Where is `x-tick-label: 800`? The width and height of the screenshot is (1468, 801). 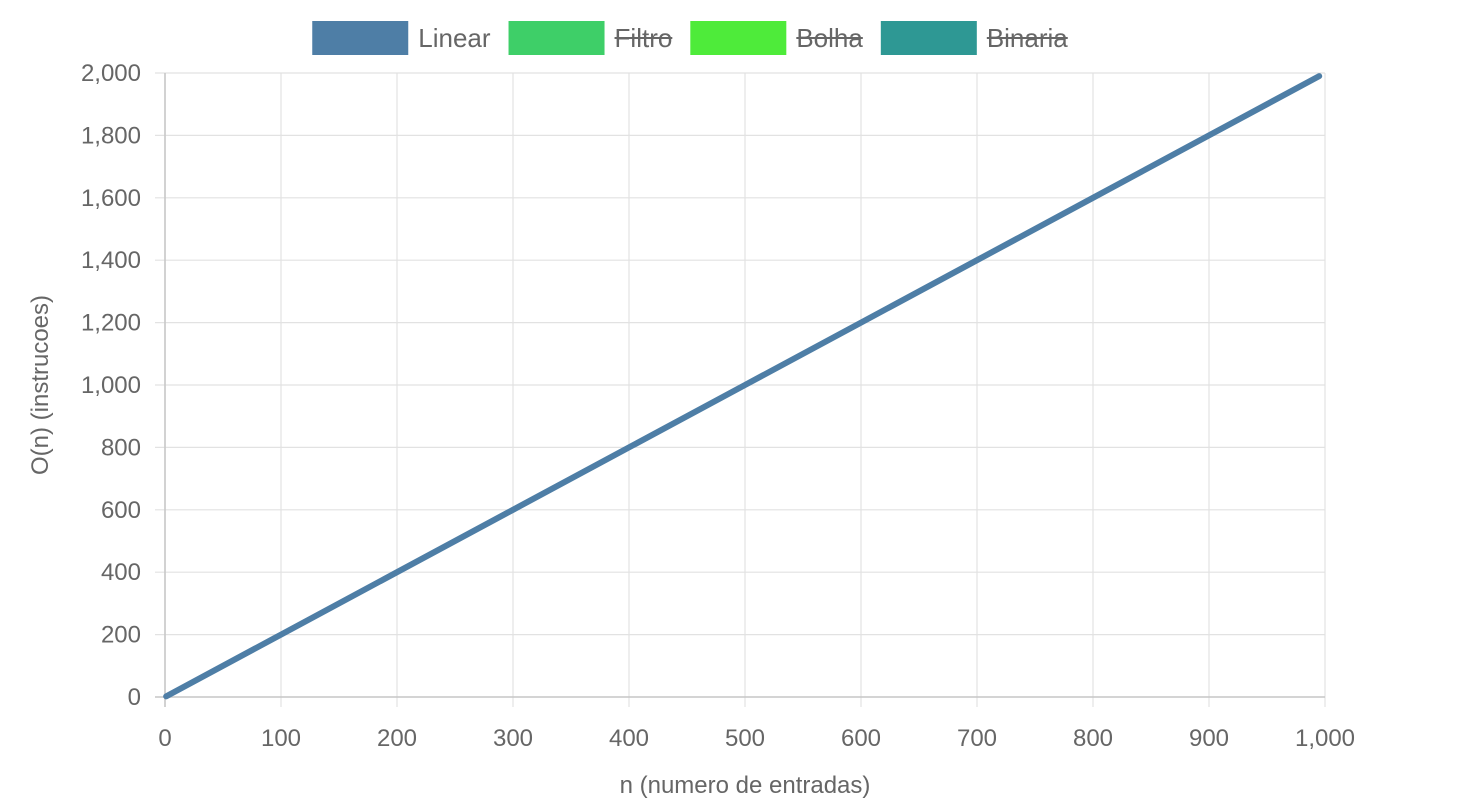 x-tick-label: 800 is located at coordinates (1093, 738).